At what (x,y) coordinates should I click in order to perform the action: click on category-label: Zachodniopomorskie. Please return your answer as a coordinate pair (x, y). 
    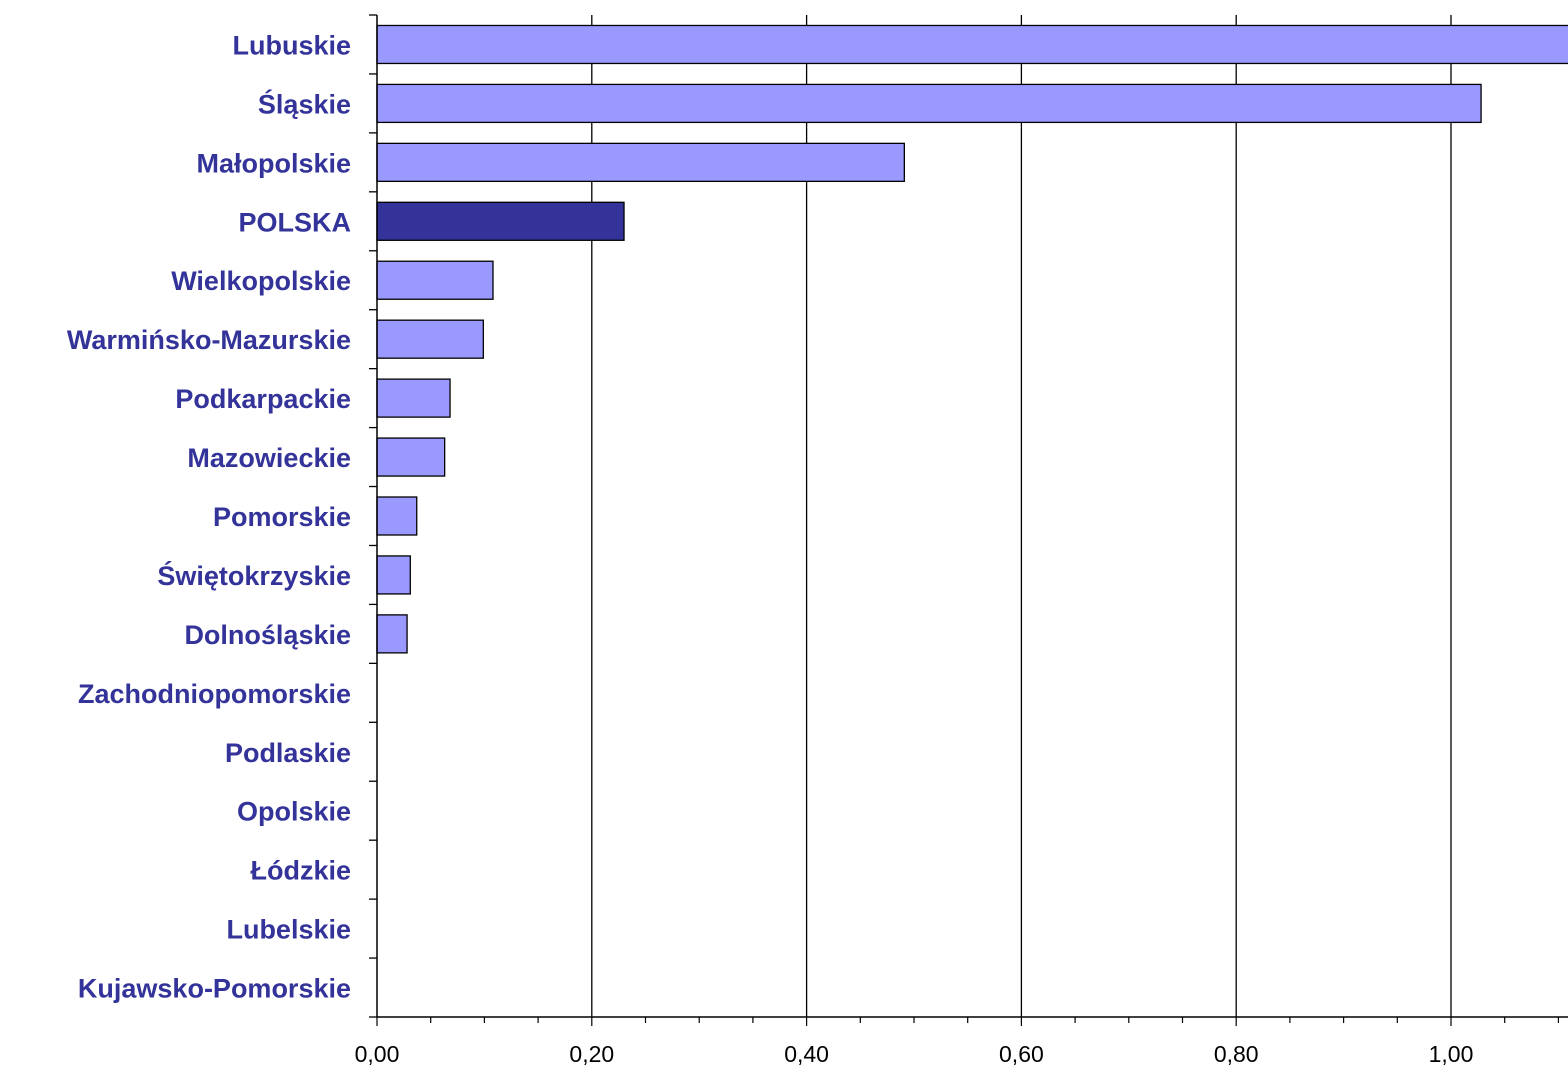
    Looking at the image, I should click on (214, 694).